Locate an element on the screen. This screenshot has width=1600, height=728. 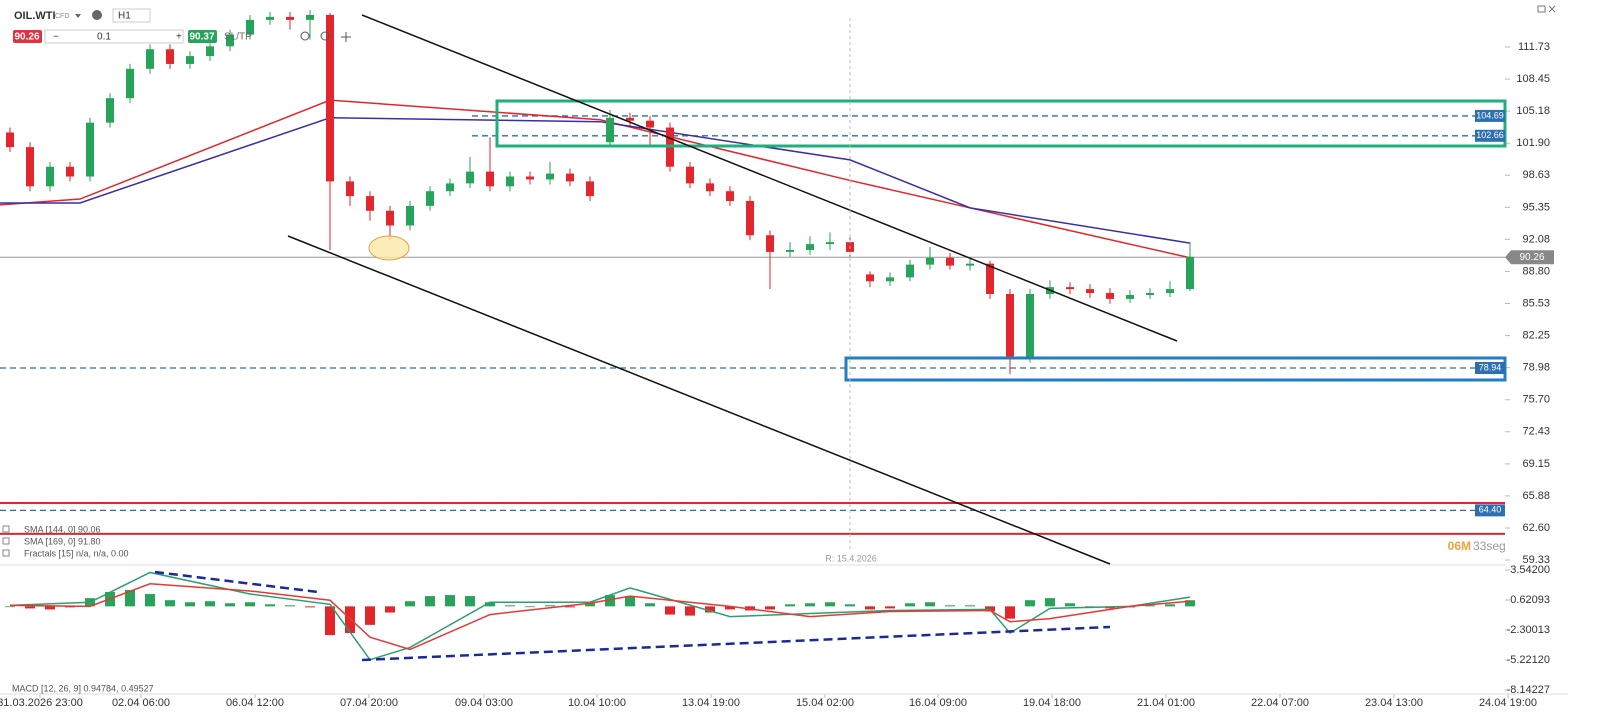
x-tick-label: 19.04 18:00 is located at coordinates (1052, 703).